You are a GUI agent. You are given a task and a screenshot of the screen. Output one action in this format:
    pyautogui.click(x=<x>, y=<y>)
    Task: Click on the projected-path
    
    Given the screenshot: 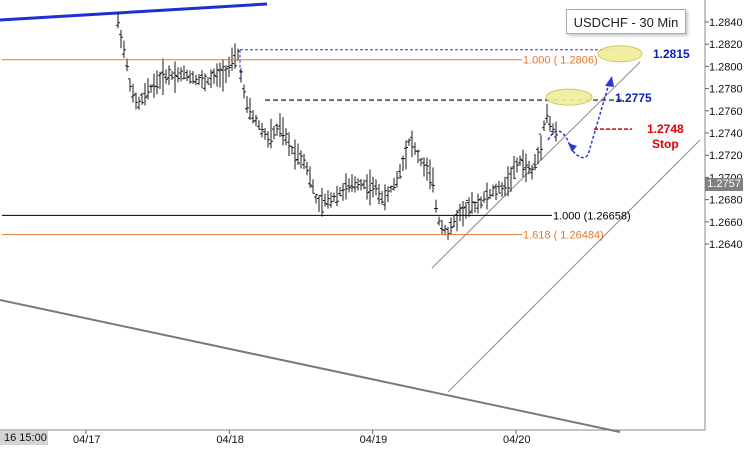 What is the action you would take?
    pyautogui.click(x=579, y=119)
    